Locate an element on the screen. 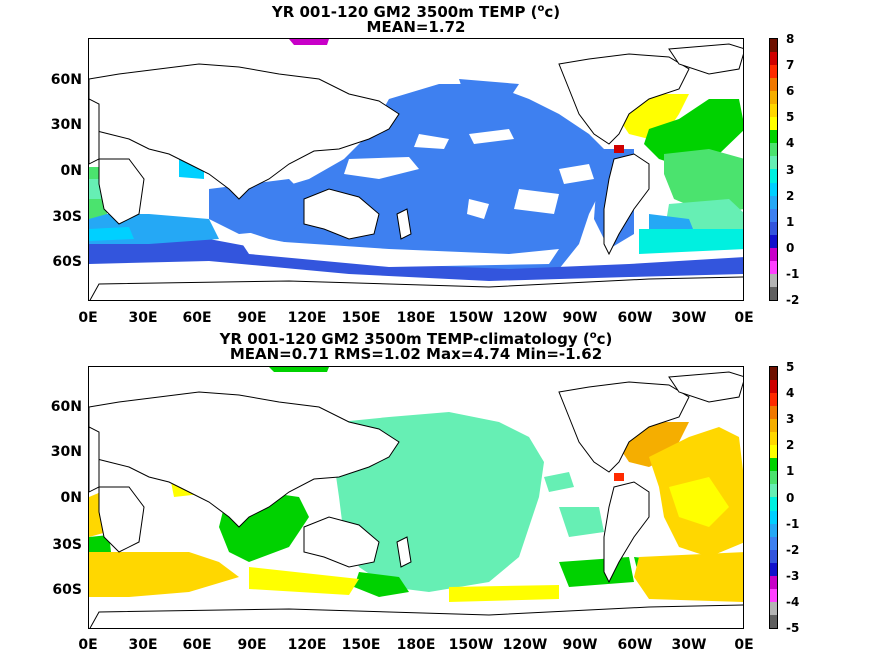  top-lon-label: 150W is located at coordinates (471, 318).